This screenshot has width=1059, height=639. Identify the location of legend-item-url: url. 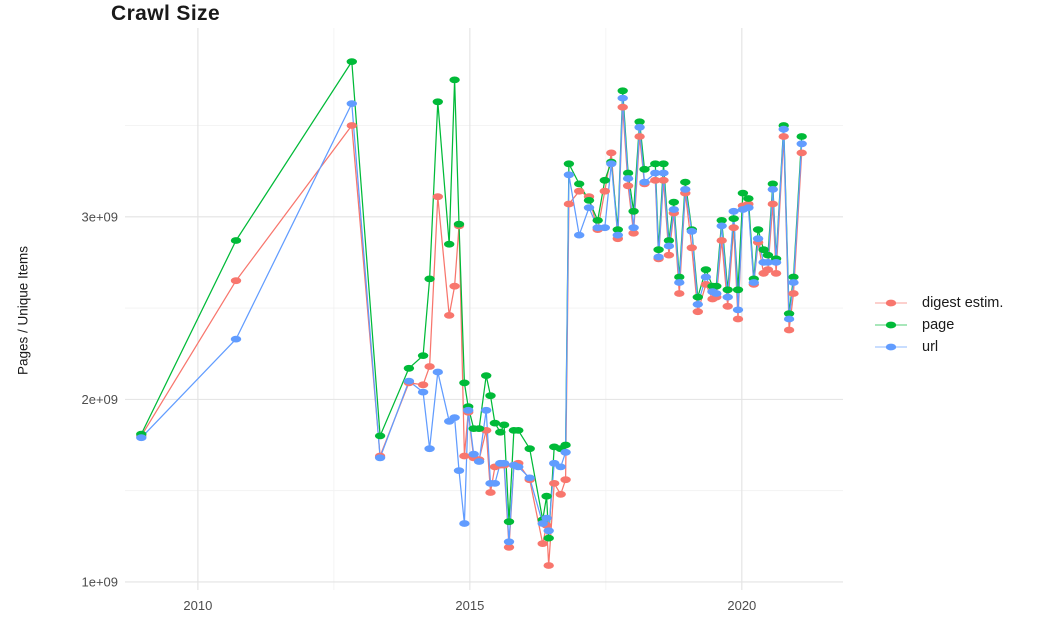
(938, 347).